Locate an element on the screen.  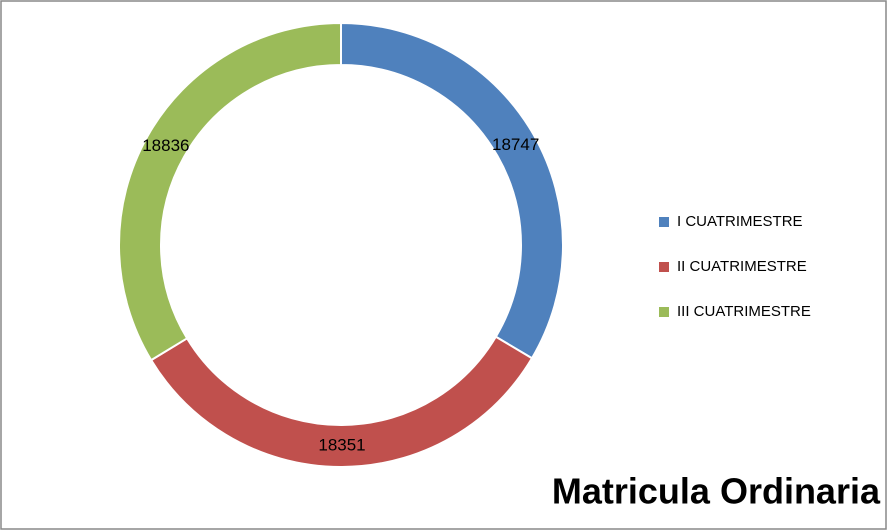
legend-label: III CUATRIMESTRE is located at coordinates (744, 311).